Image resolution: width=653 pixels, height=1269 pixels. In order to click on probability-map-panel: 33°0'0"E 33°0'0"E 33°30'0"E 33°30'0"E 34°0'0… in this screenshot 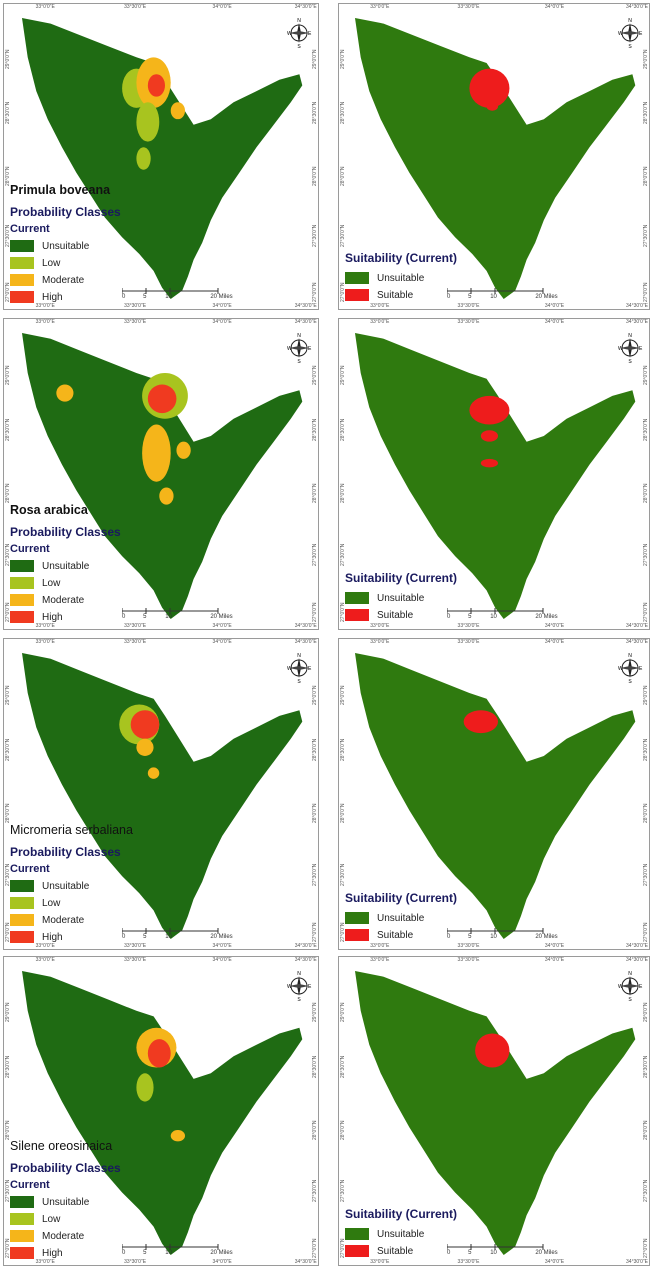, I will do `click(161, 156)`.